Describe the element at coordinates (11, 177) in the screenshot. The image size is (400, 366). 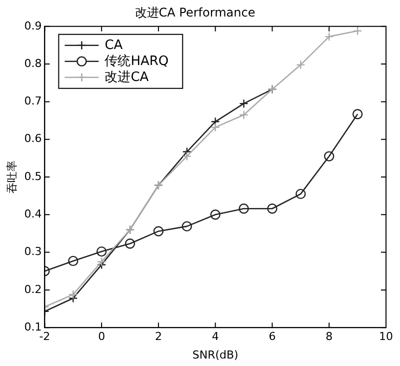
I see `y-axis-title: 吞吐率` at that location.